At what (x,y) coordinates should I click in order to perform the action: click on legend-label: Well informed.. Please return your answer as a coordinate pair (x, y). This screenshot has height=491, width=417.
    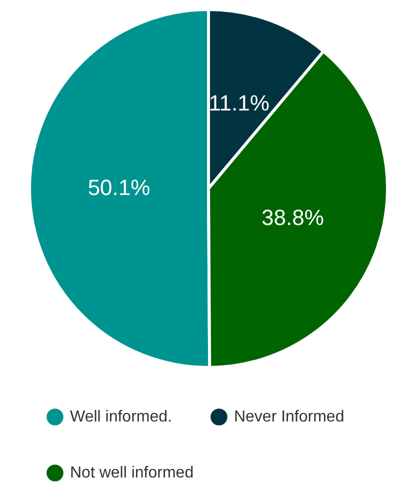
    Looking at the image, I should click on (121, 417).